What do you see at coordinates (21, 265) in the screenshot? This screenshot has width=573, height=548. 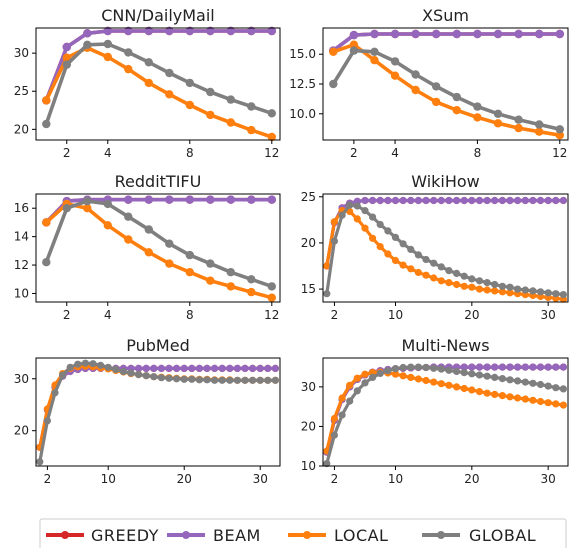 I see `y-tick-label: 12` at bounding box center [21, 265].